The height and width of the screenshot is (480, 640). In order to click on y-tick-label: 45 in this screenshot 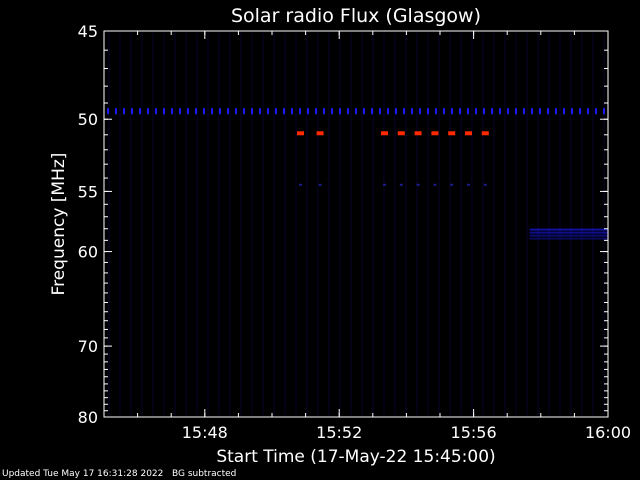, I will do `click(88, 31)`.